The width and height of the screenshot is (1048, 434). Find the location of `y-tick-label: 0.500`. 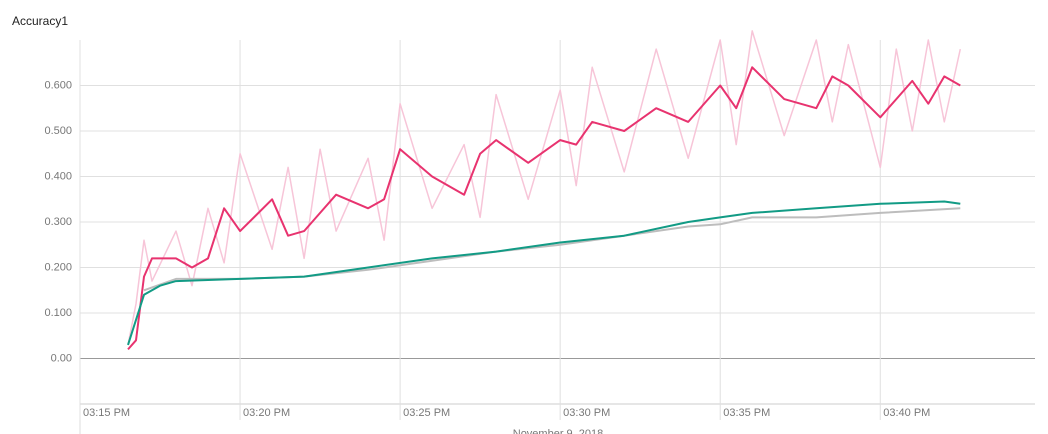

y-tick-label: 0.500 is located at coordinates (58, 131).